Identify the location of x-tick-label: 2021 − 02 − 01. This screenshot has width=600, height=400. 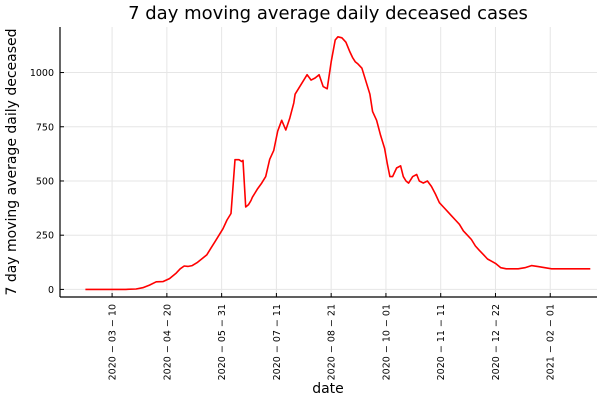
(551, 342).